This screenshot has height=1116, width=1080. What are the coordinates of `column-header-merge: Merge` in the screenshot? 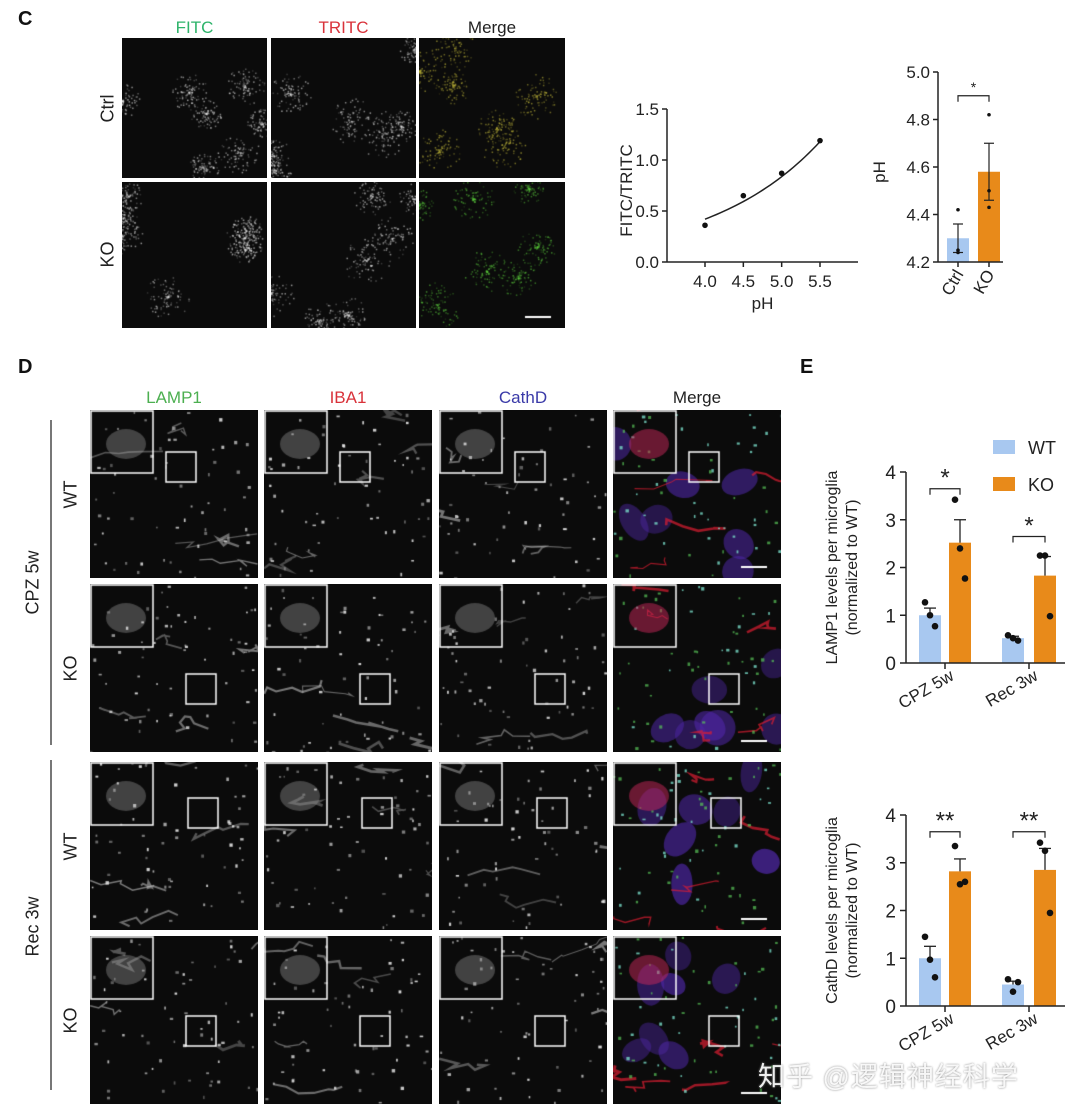 It's located at (492, 27).